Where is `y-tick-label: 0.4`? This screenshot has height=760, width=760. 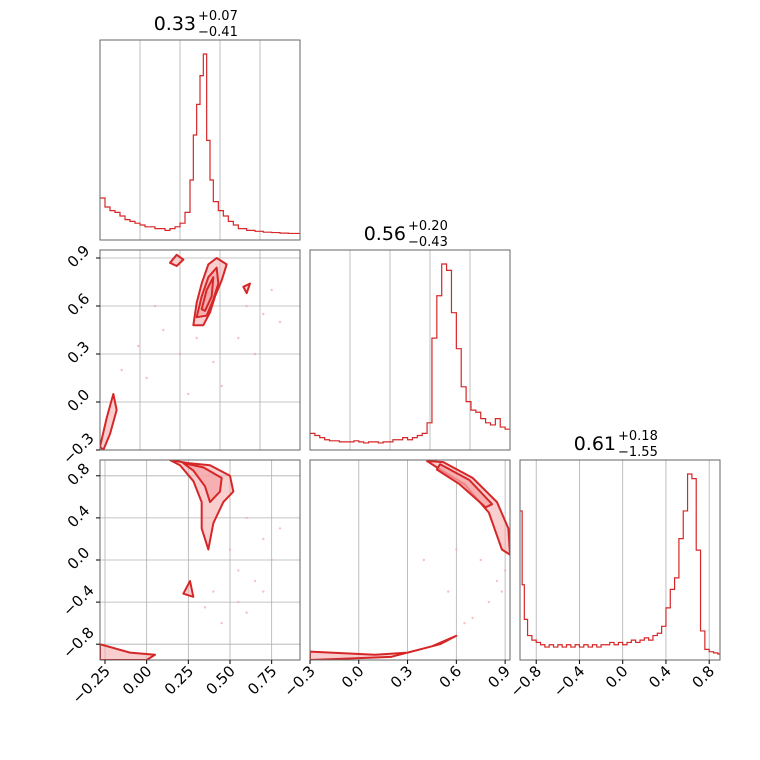 y-tick-label: 0.4 is located at coordinates (79, 517).